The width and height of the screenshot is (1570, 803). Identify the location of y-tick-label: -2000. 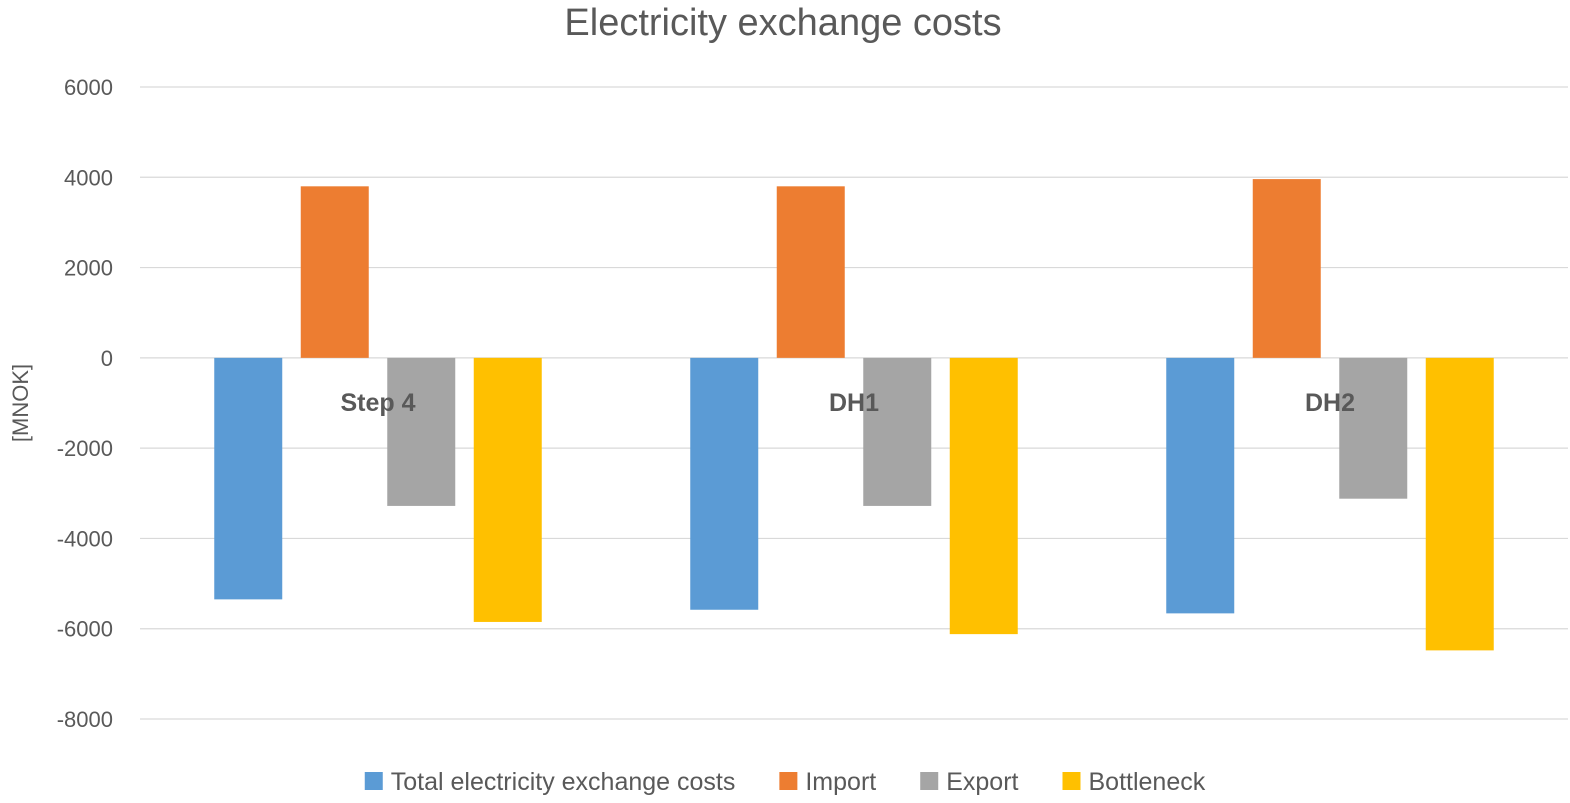
(85, 448).